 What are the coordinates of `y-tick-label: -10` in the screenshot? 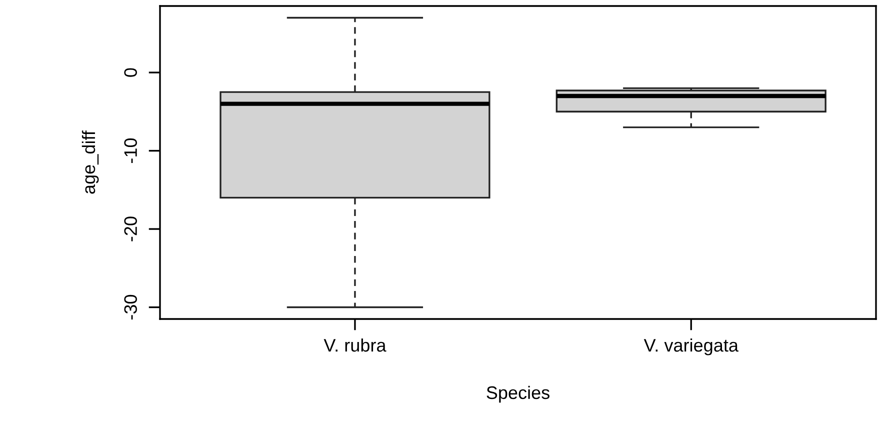 It's located at (130, 151).